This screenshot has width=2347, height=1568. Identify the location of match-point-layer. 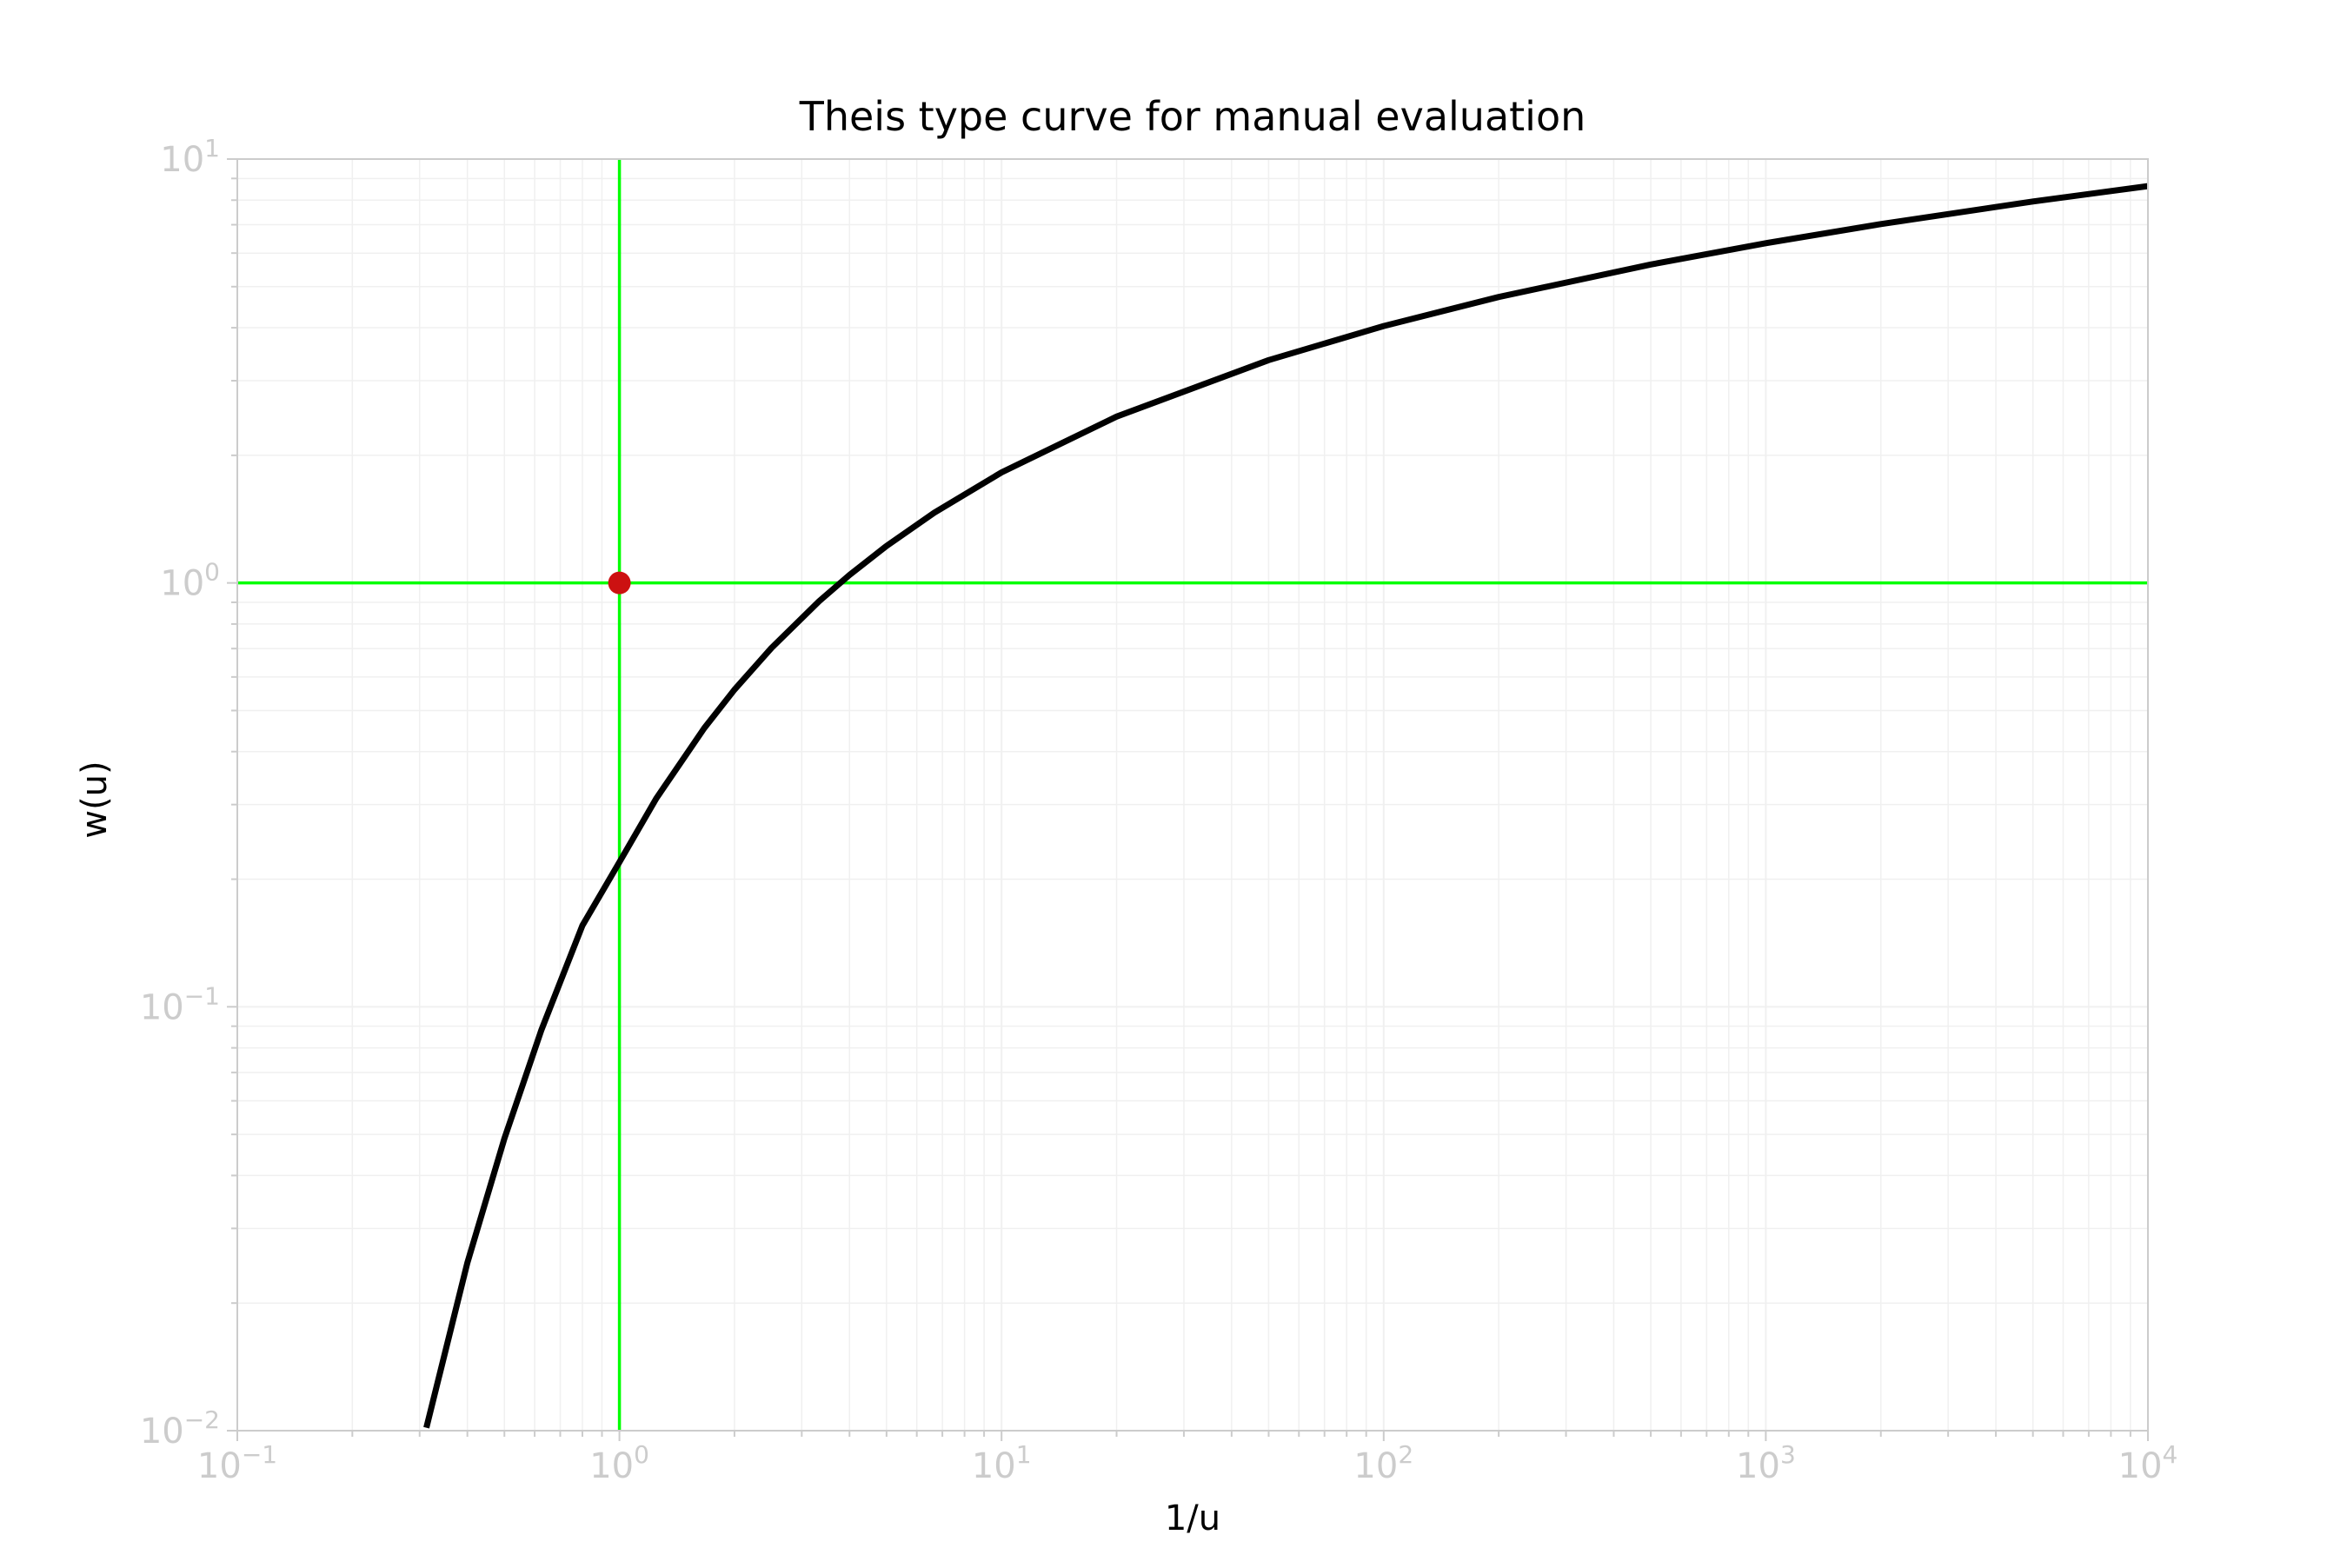
(620, 583).